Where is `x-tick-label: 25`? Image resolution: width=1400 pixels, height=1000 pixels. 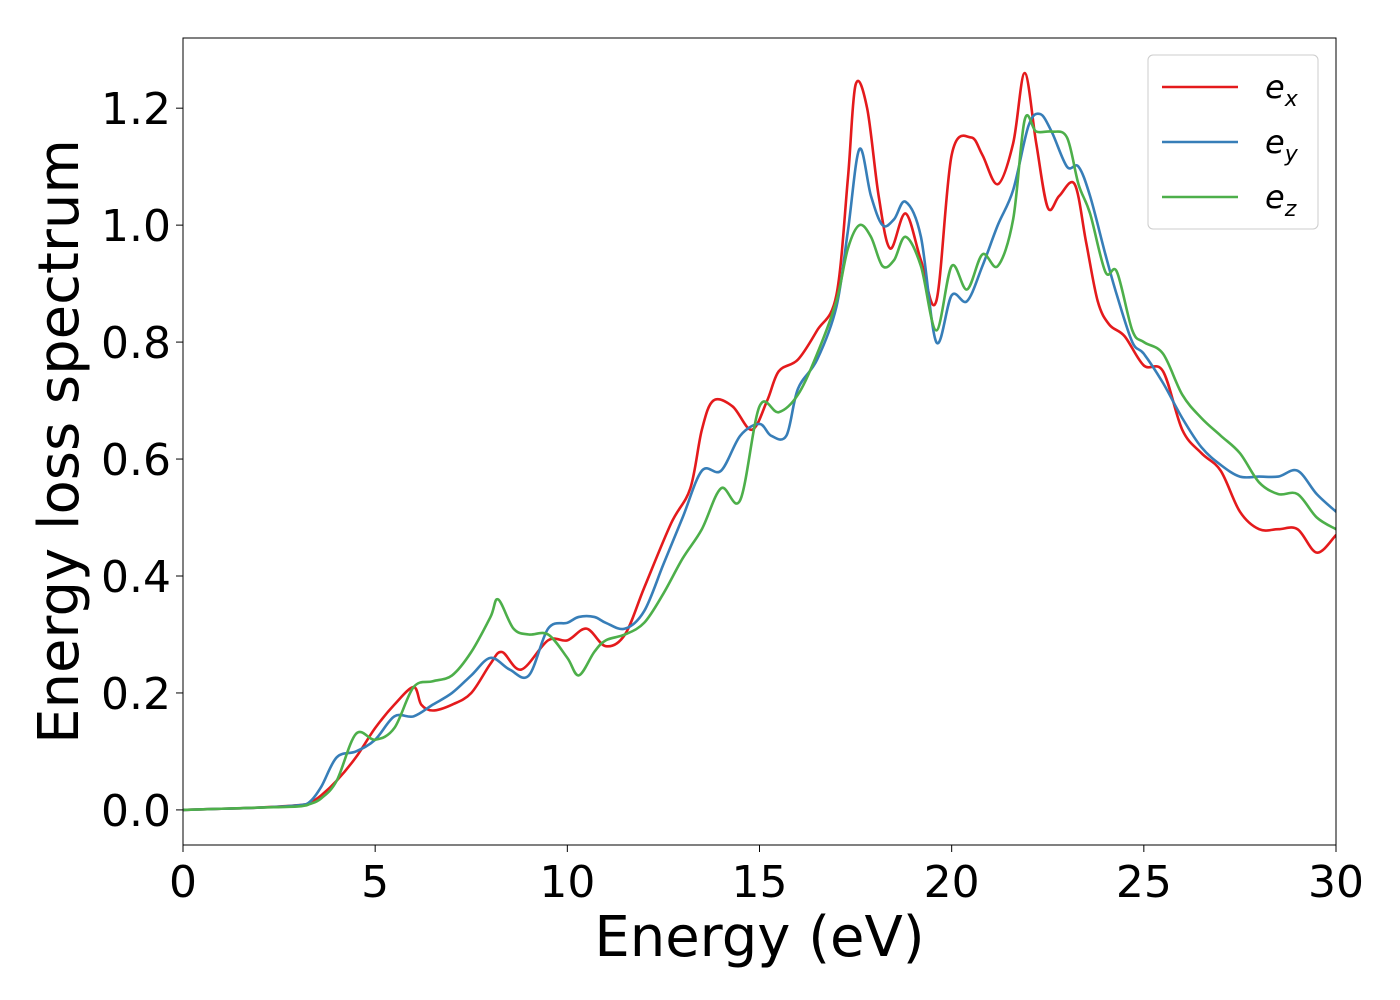
x-tick-label: 25 is located at coordinates (1144, 882).